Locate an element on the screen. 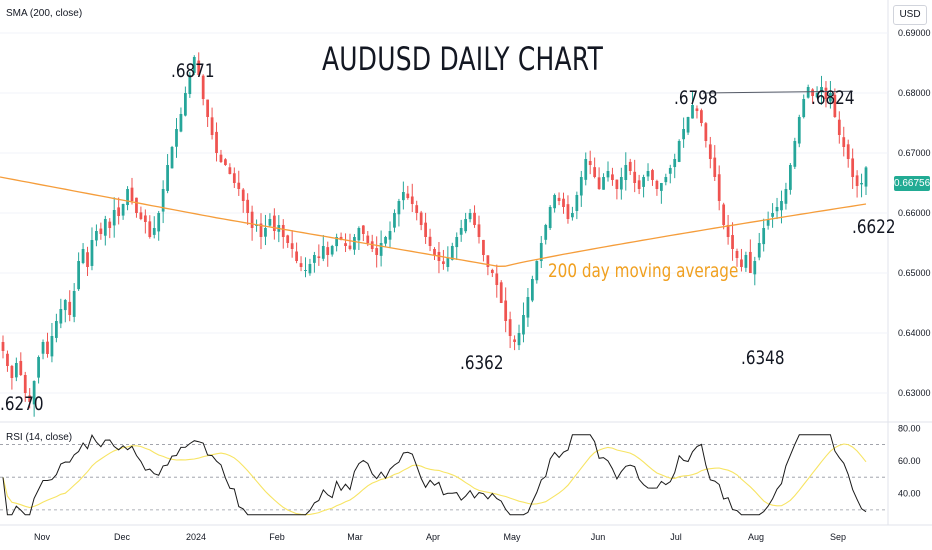 The width and height of the screenshot is (932, 550). annotation-low-apr: .6362 is located at coordinates (482, 363).